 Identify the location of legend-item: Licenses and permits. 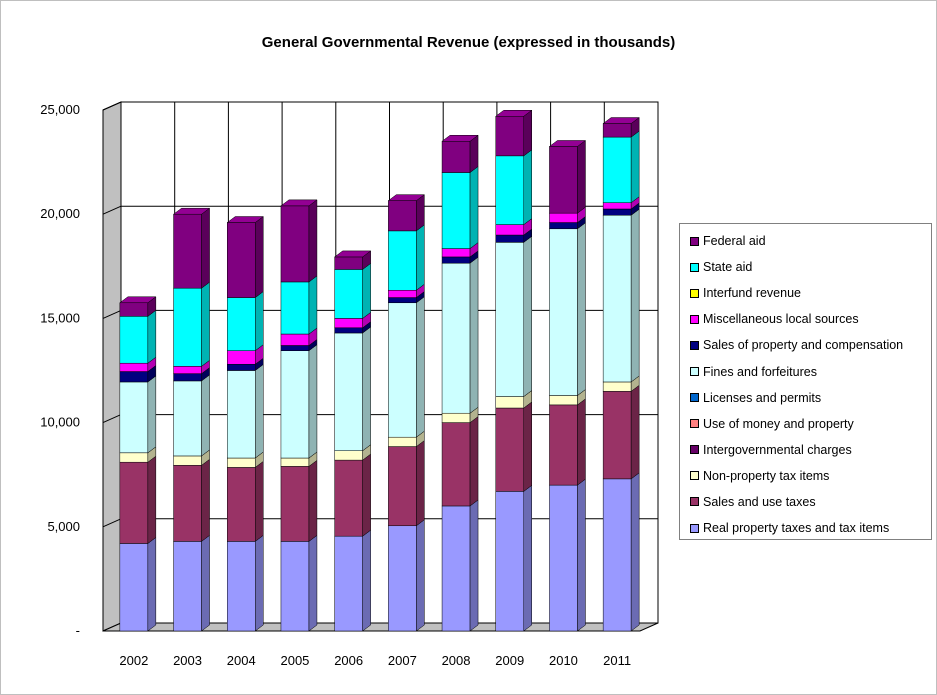
(805, 398).